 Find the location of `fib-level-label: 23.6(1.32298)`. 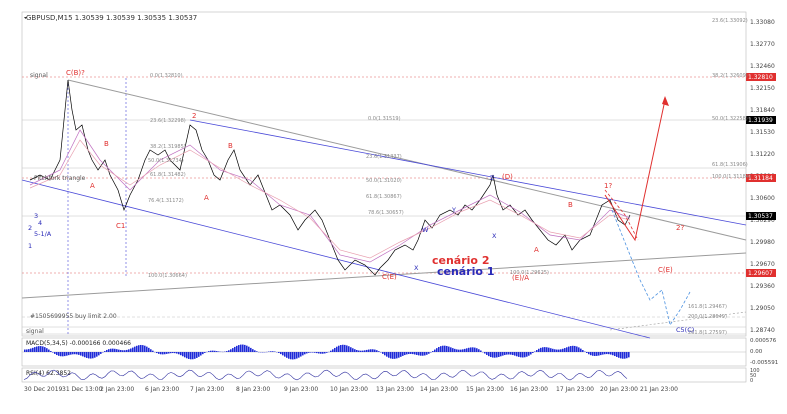

fib-level-label: 23.6(1.32298) is located at coordinates (168, 121).